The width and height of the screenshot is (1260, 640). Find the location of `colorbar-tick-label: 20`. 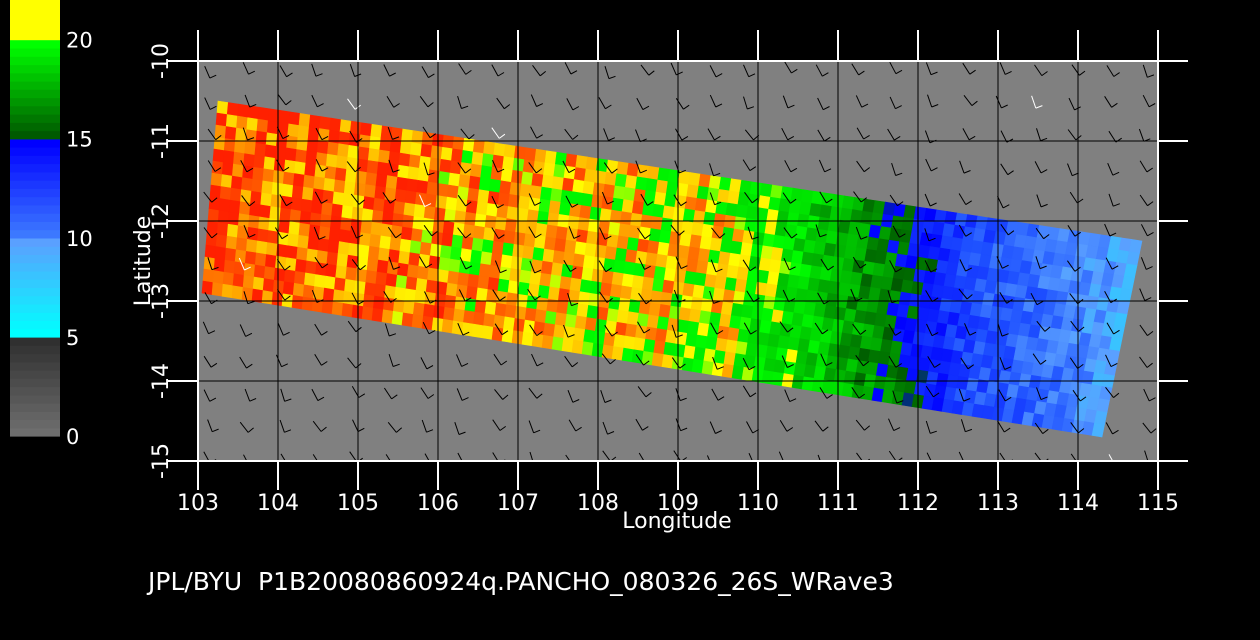

colorbar-tick-label: 20 is located at coordinates (79, 41).